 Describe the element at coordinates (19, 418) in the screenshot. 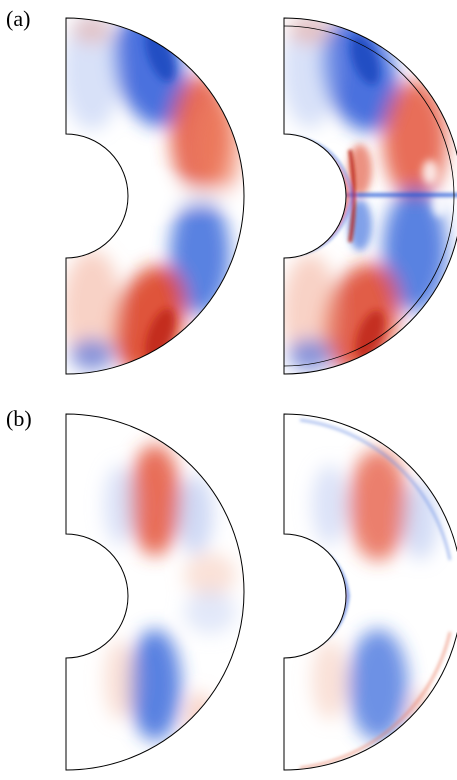

I see `panel-label-b: (b)` at that location.